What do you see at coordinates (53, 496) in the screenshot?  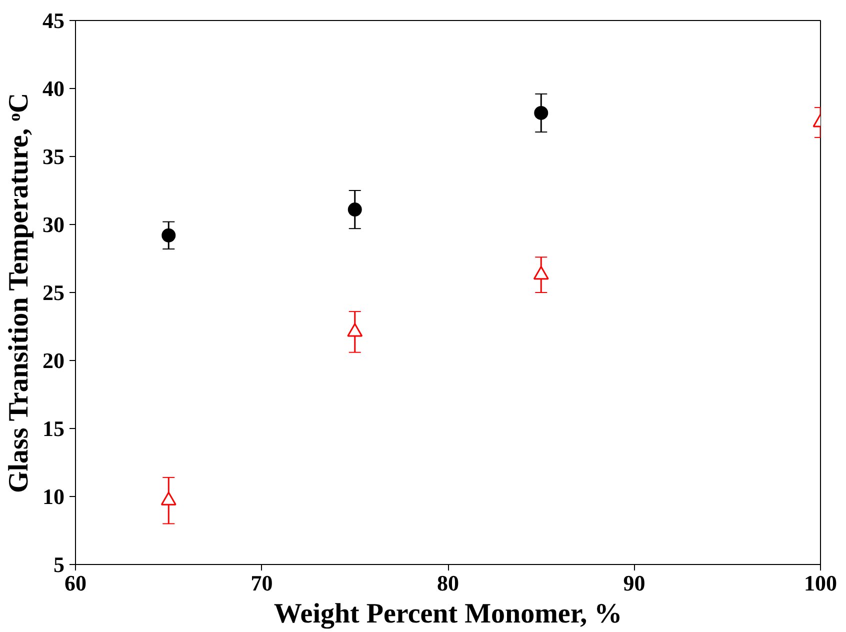 I see `y-tick-label: 10` at bounding box center [53, 496].